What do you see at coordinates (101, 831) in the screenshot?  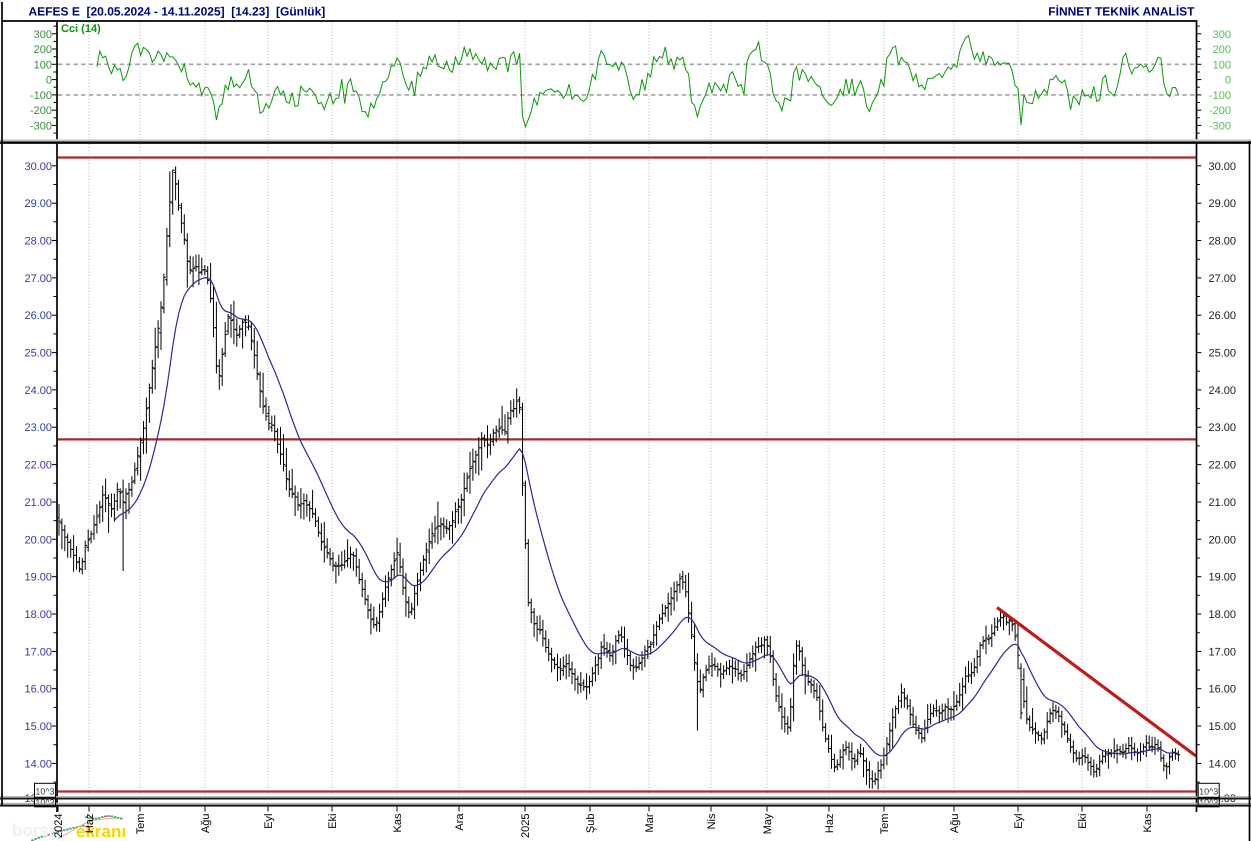 I see `svg-text: ekranı` at bounding box center [101, 831].